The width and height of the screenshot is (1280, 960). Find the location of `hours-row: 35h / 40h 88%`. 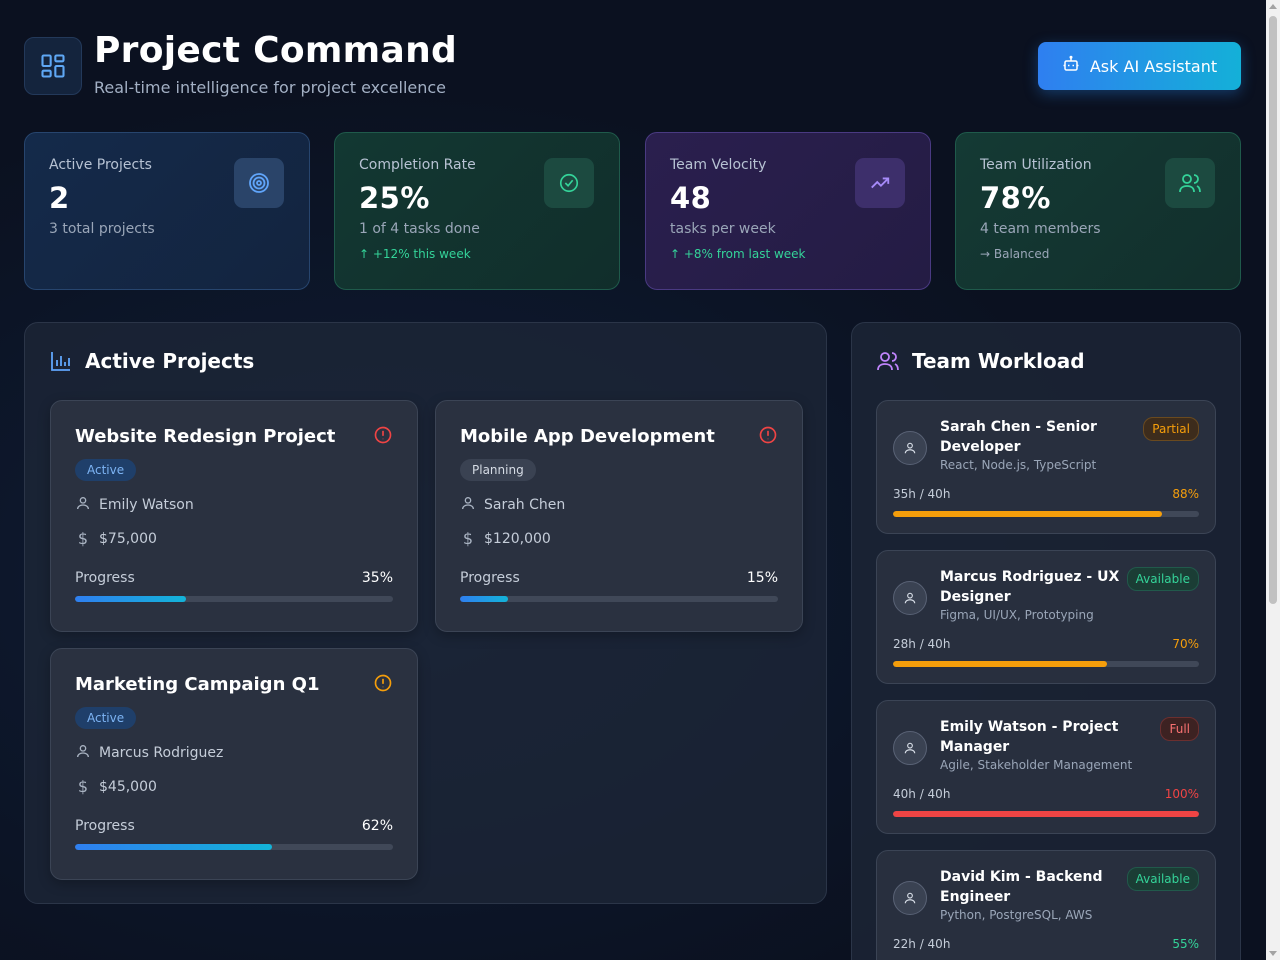

hours-row: 35h / 40h 88% is located at coordinates (1046, 494).